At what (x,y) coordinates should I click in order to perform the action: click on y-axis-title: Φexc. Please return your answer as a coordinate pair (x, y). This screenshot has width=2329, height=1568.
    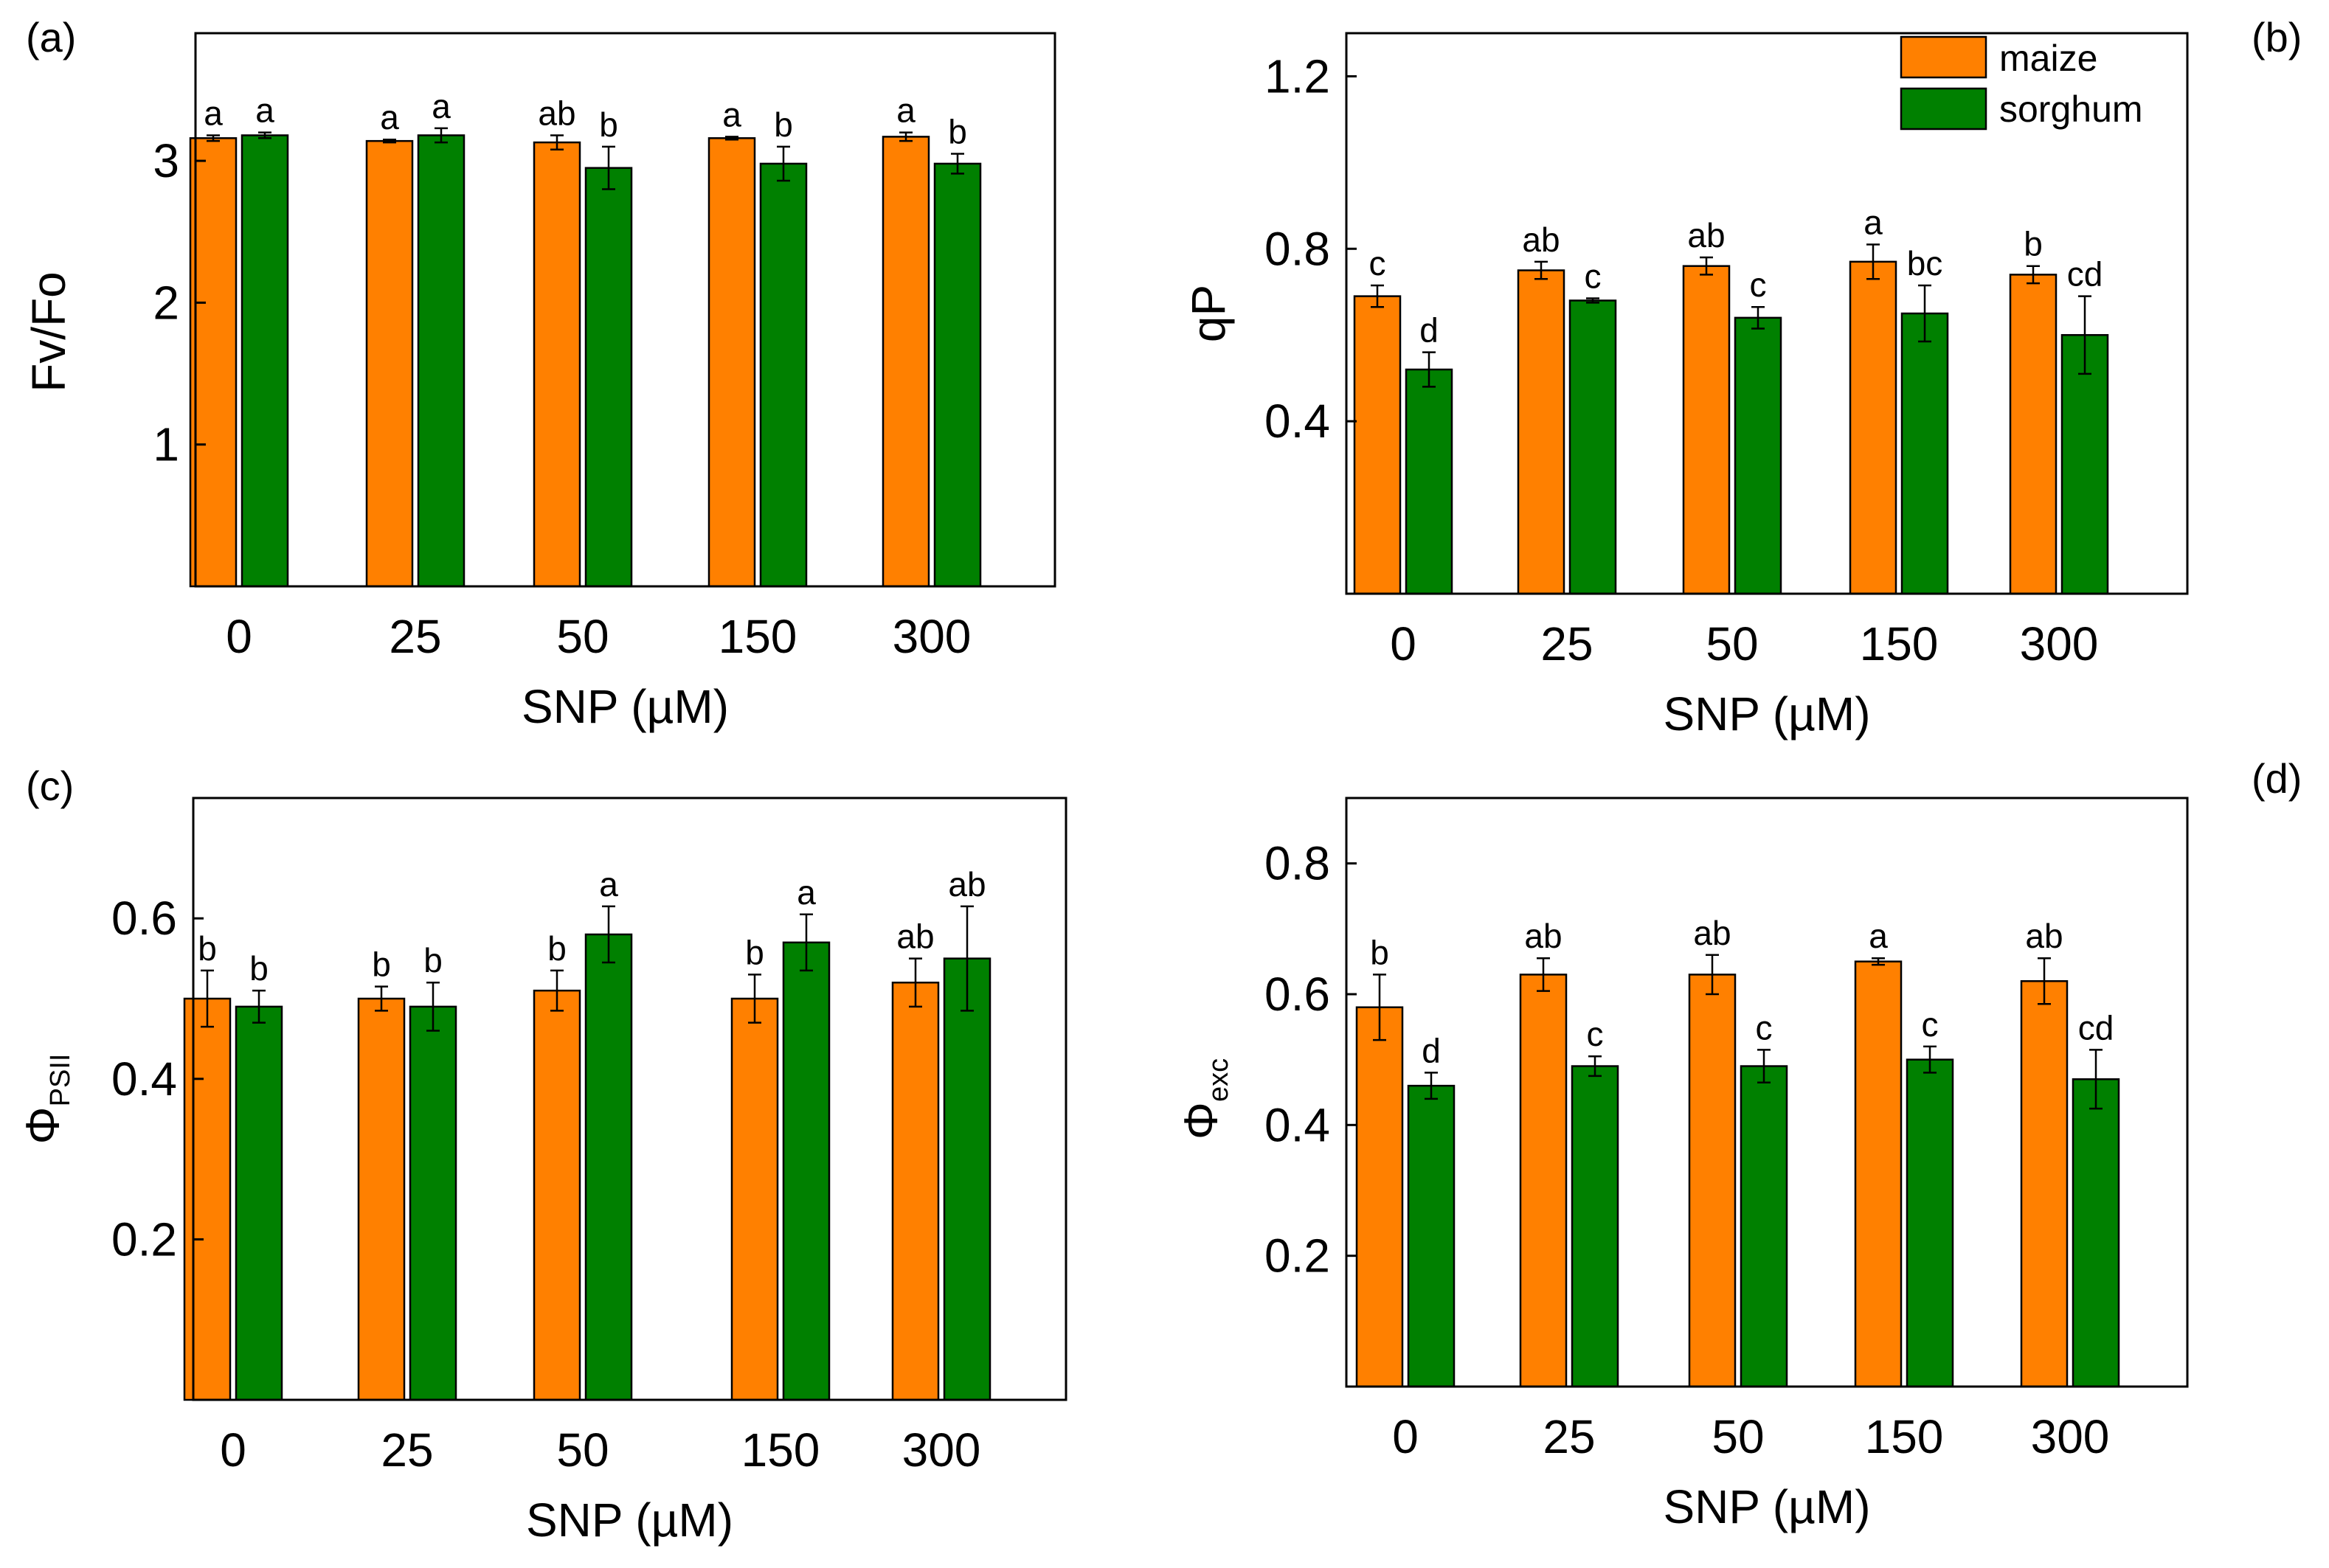
    Looking at the image, I should click on (1204, 1098).